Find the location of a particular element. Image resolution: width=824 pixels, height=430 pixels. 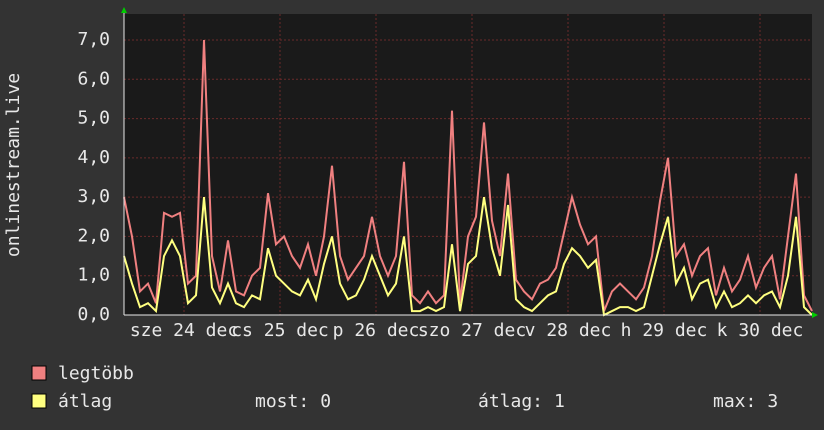

y-arrow is located at coordinates (124, 10).